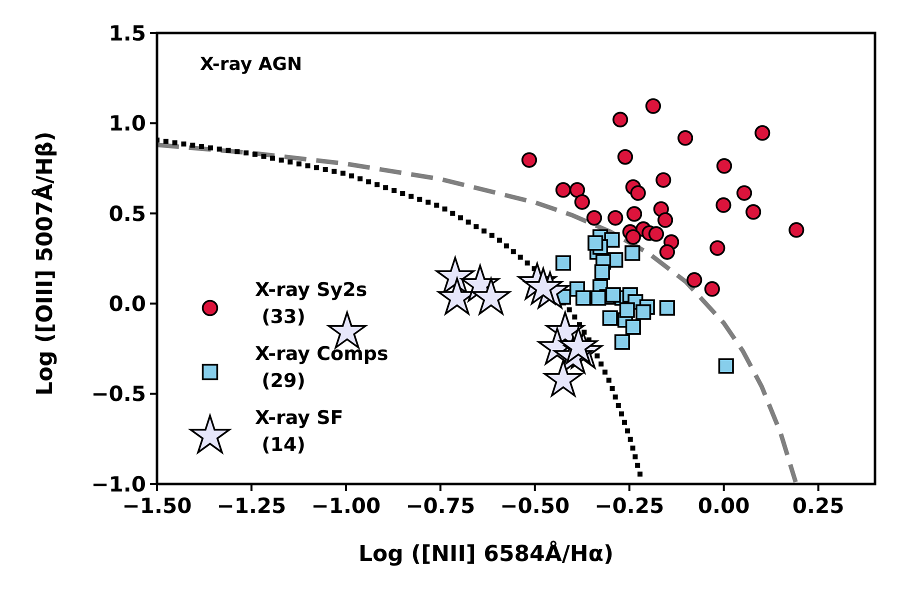  Describe the element at coordinates (441, 506) in the screenshot. I see `x-tick-label: −0.75` at that location.